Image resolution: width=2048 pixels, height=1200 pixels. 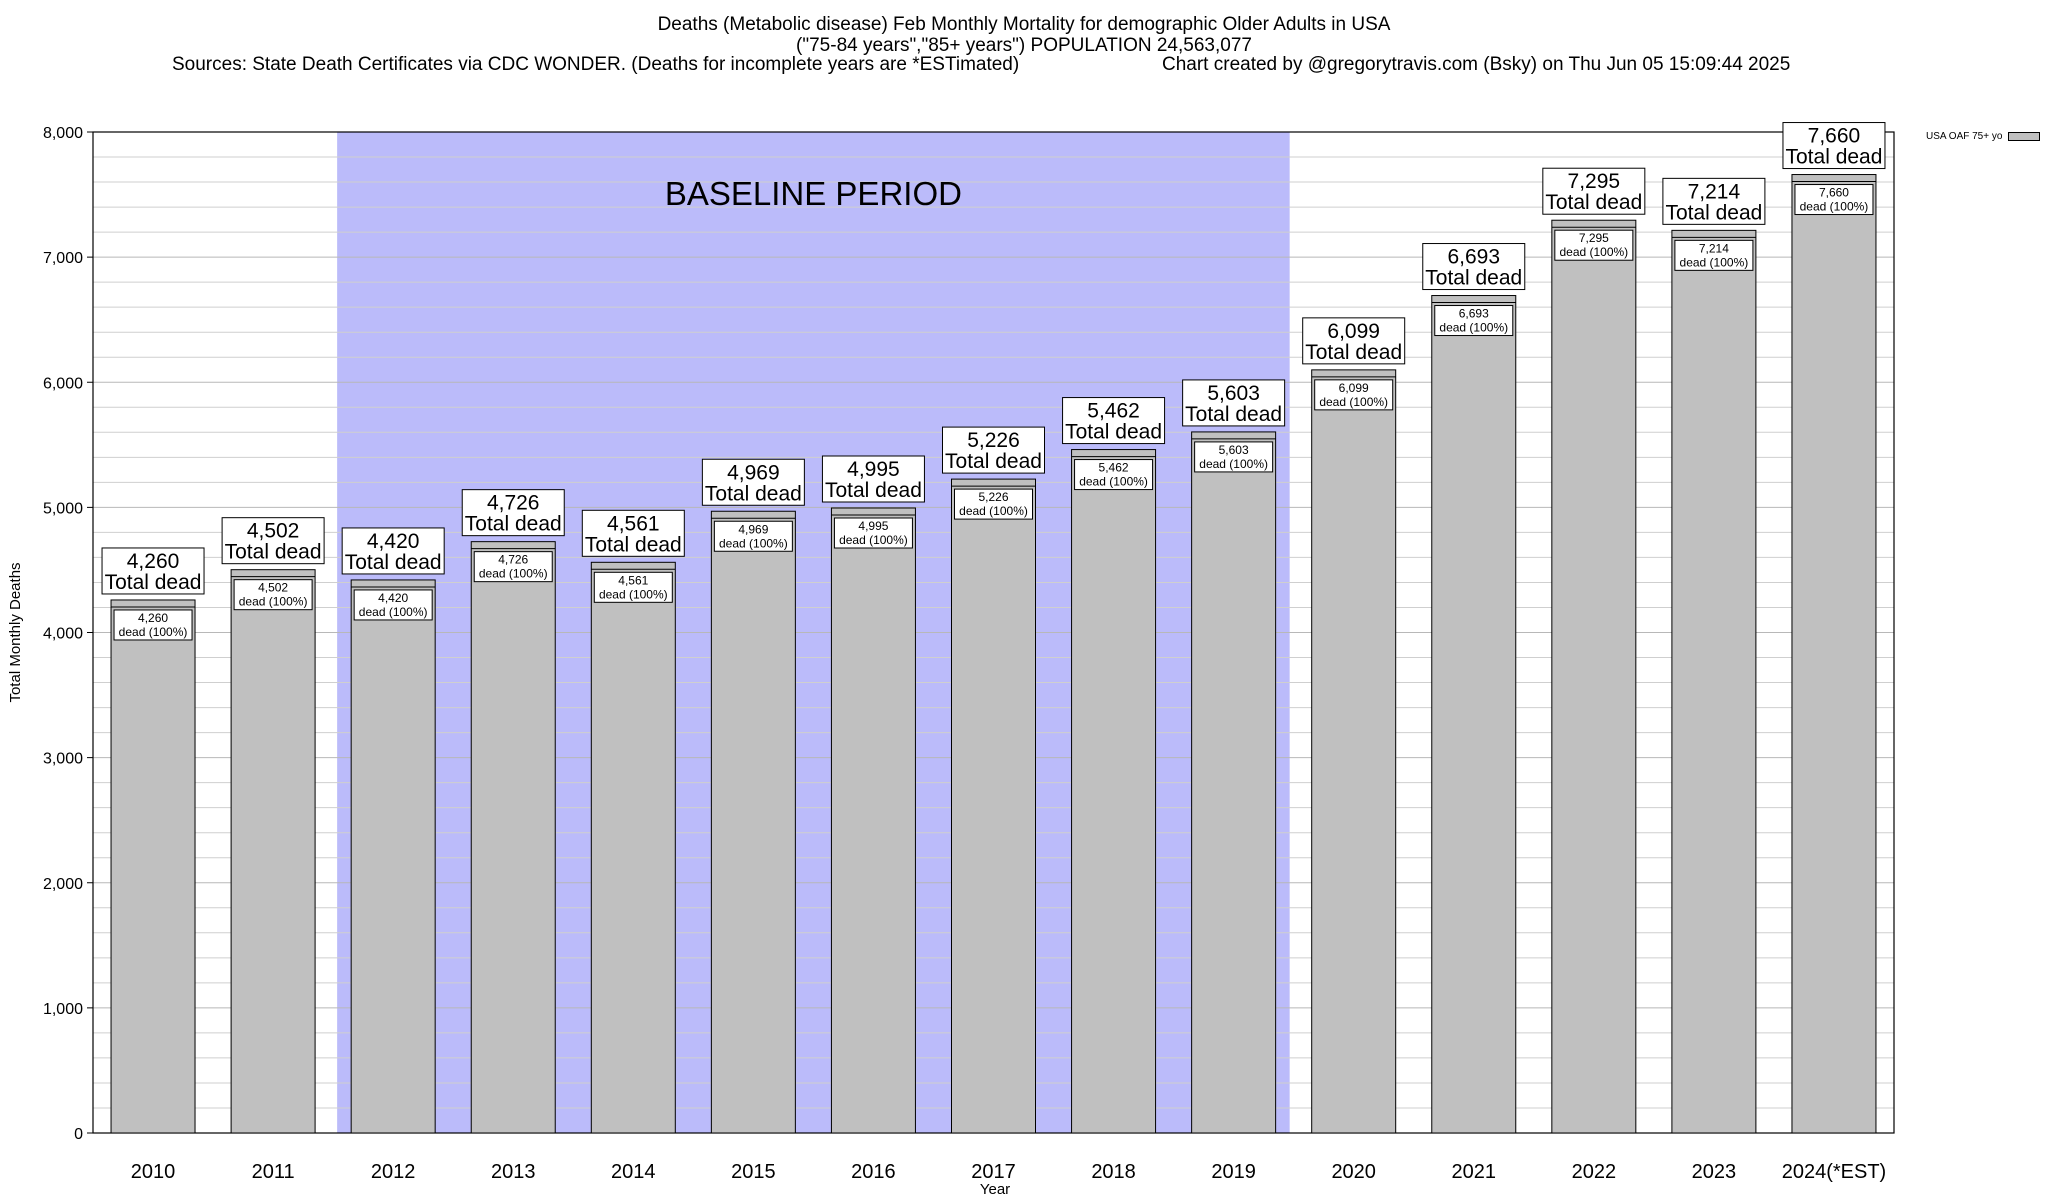 What do you see at coordinates (1594, 181) in the screenshot?
I see `bar-total-value: 7,295` at bounding box center [1594, 181].